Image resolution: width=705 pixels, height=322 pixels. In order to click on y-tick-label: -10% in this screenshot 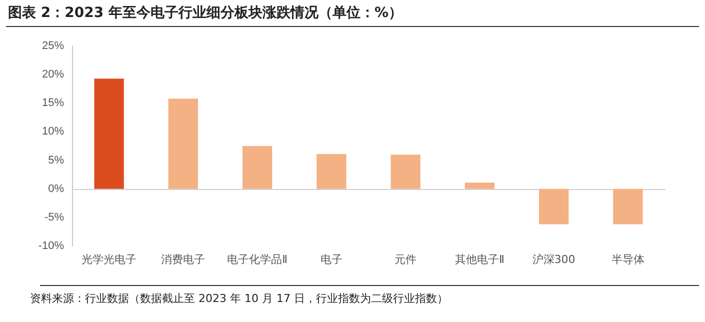, I will do `click(51, 246)`.